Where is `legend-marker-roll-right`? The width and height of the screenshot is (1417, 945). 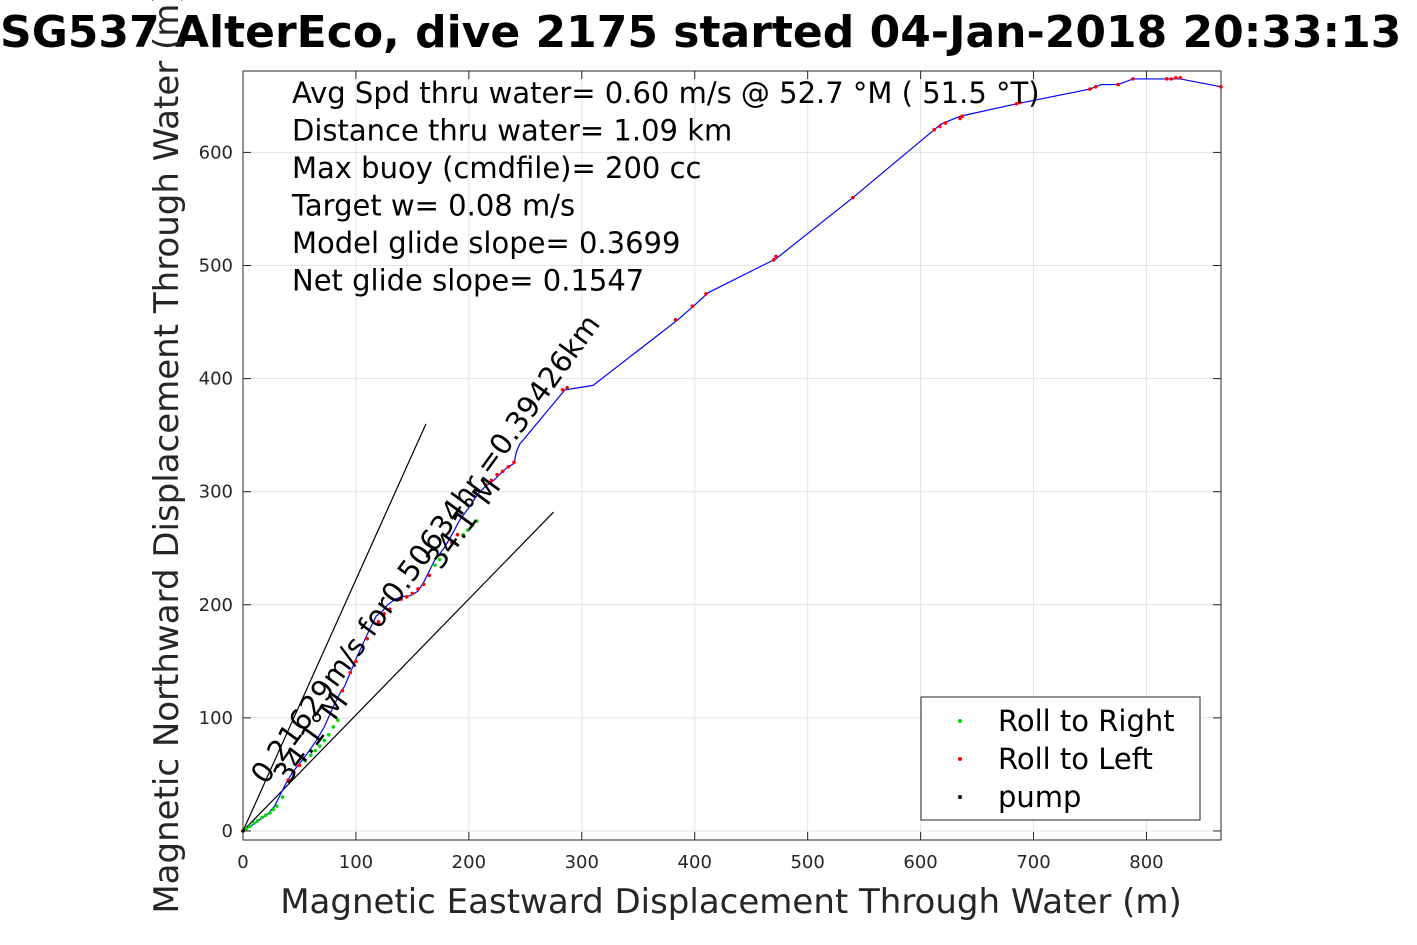 legend-marker-roll-right is located at coordinates (960, 721).